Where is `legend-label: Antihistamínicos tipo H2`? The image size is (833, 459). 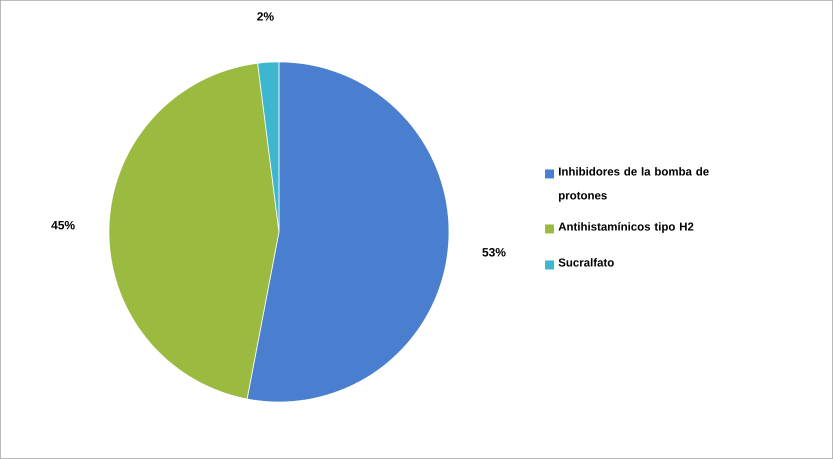 legend-label: Antihistamínicos tipo H2 is located at coordinates (626, 227).